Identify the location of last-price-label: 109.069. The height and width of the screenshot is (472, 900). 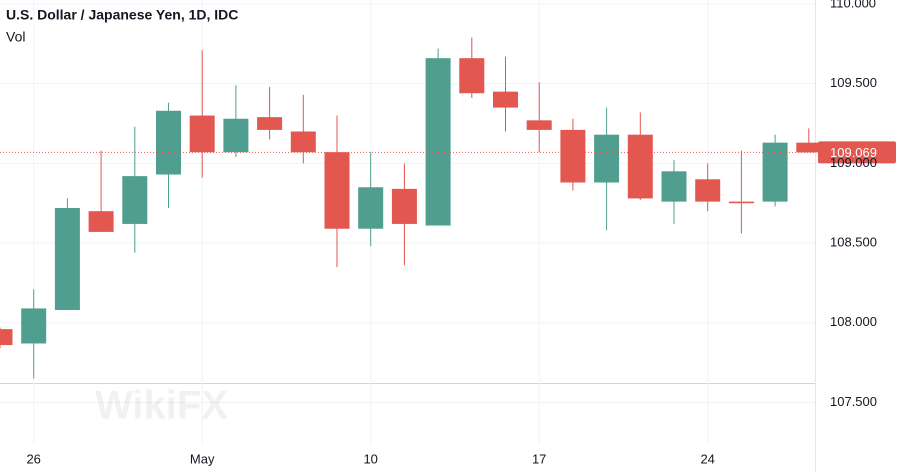
(853, 152).